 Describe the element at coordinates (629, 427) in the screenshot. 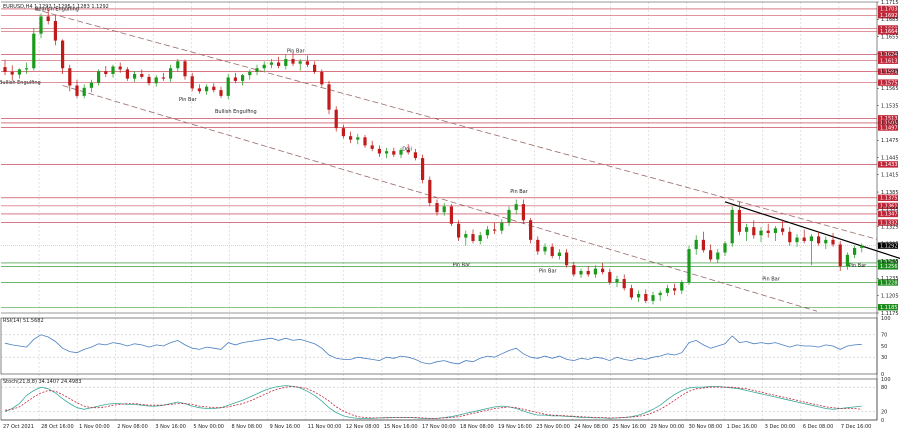

I see `x-tick-label: 25 Nov 16:00` at that location.